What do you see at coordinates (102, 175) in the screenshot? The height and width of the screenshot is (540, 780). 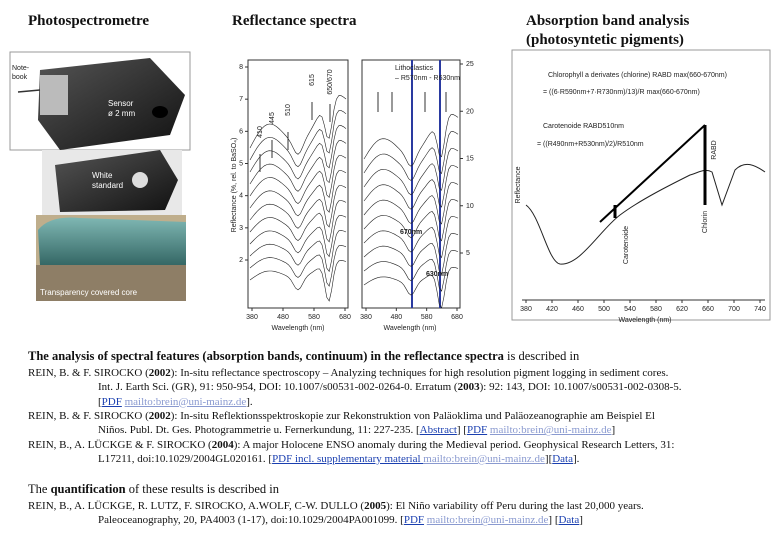 I see `label: White` at bounding box center [102, 175].